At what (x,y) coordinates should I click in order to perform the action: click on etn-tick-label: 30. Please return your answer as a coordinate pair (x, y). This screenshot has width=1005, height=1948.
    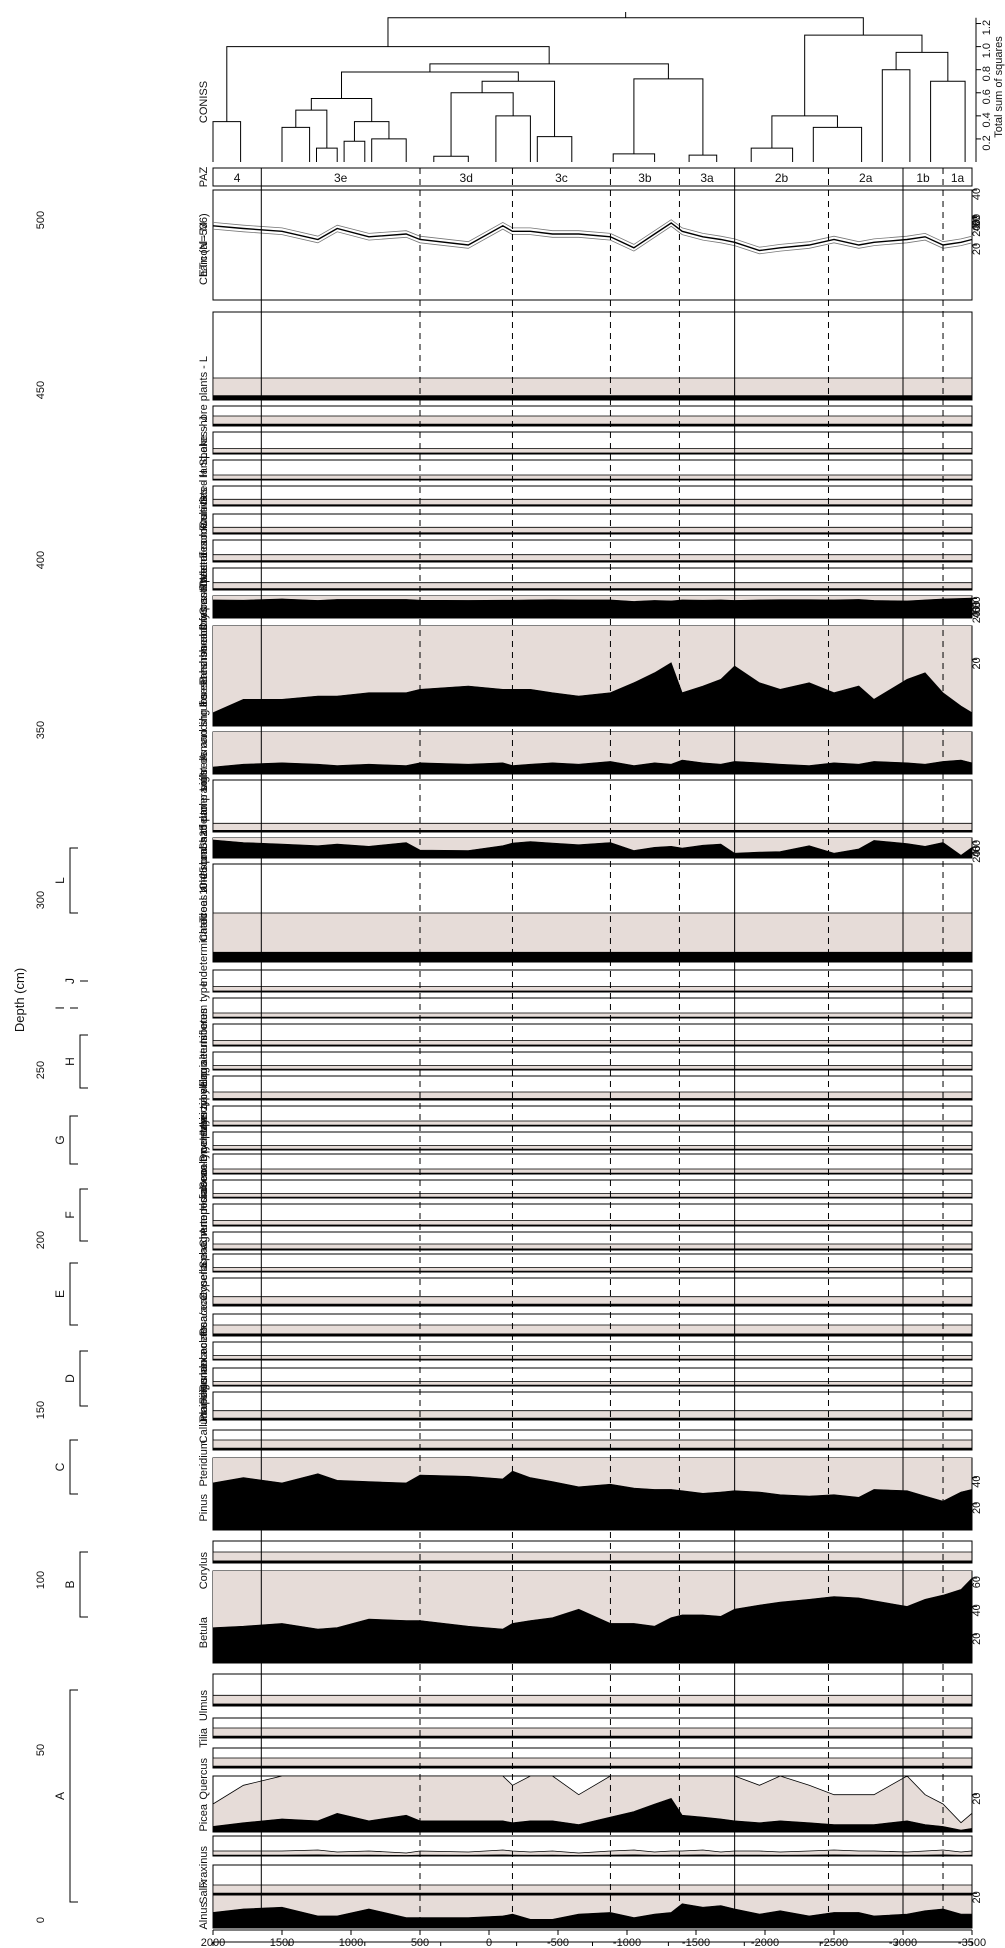
    Looking at the image, I should click on (977, 221).